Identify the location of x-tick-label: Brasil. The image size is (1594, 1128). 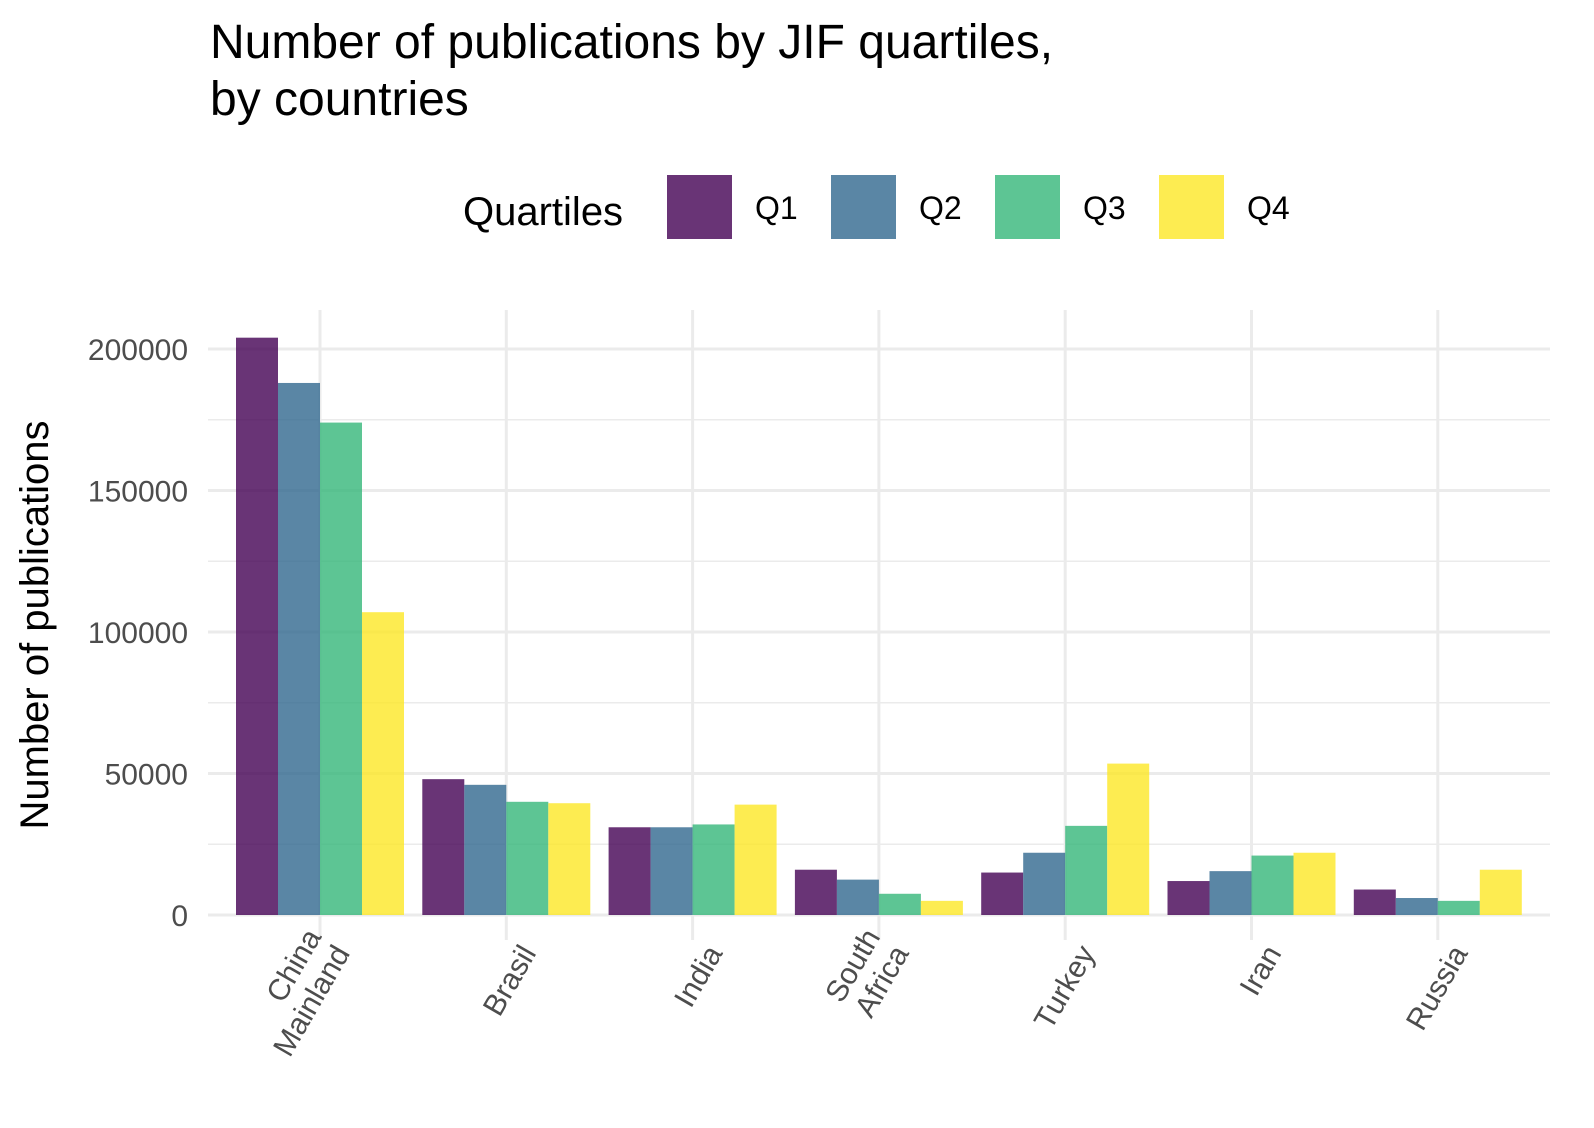
(510, 980).